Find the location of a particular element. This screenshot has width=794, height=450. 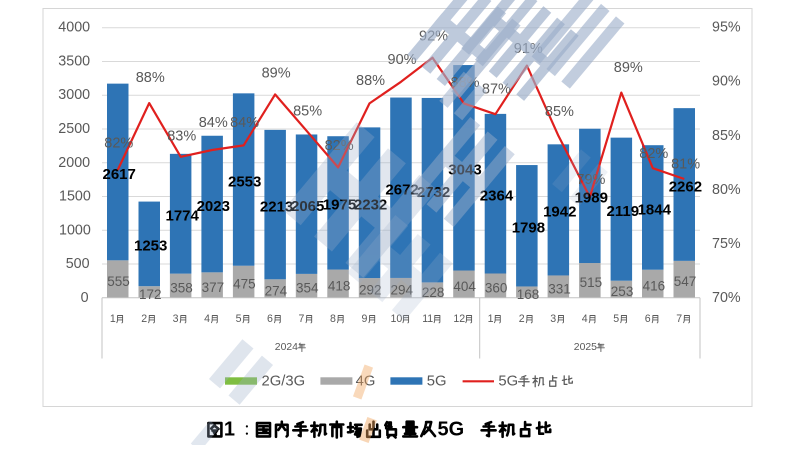

svg-text: 2000 is located at coordinates (74, 163).